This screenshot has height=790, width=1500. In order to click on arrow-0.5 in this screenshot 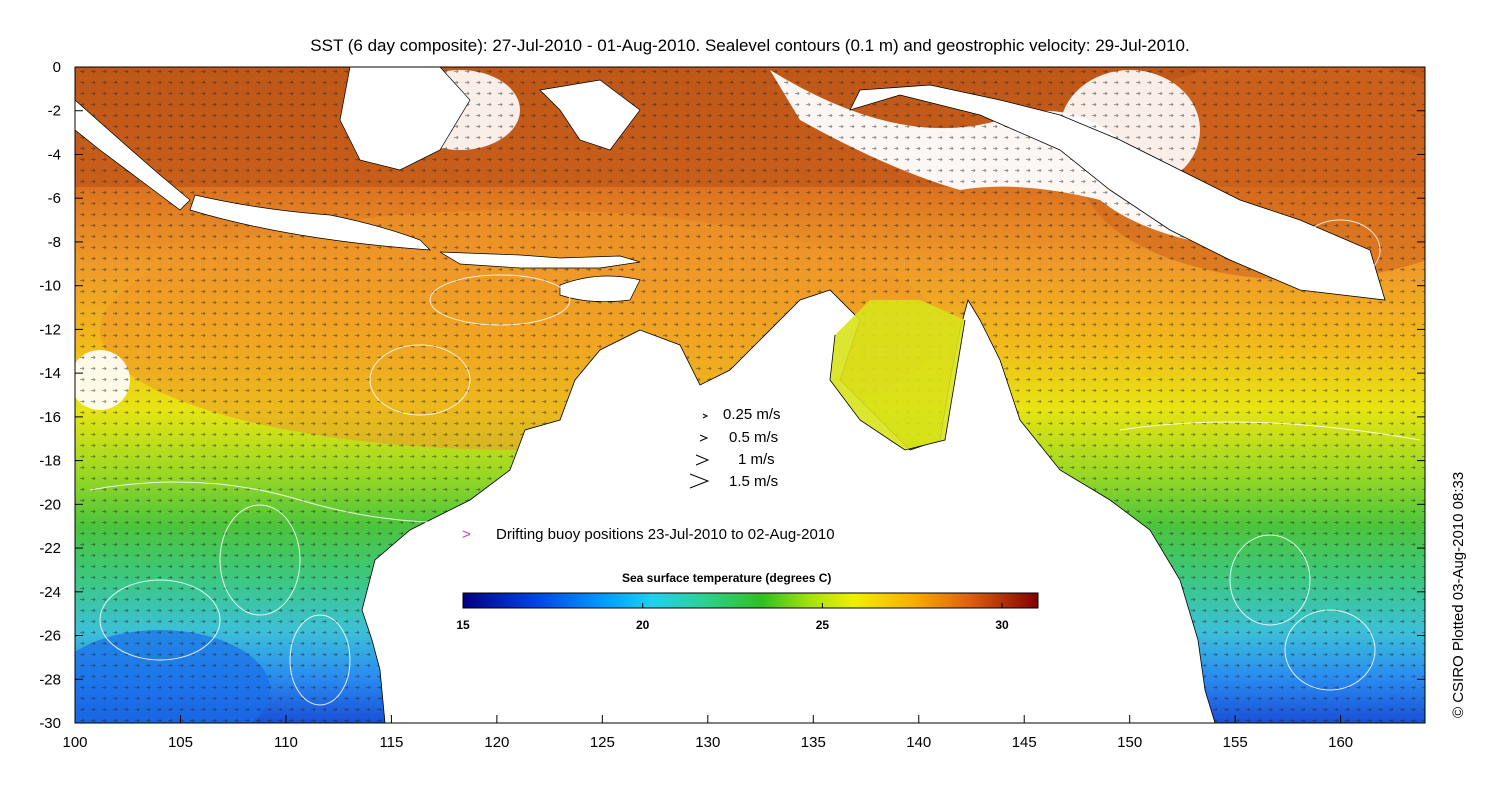, I will do `click(704, 438)`.